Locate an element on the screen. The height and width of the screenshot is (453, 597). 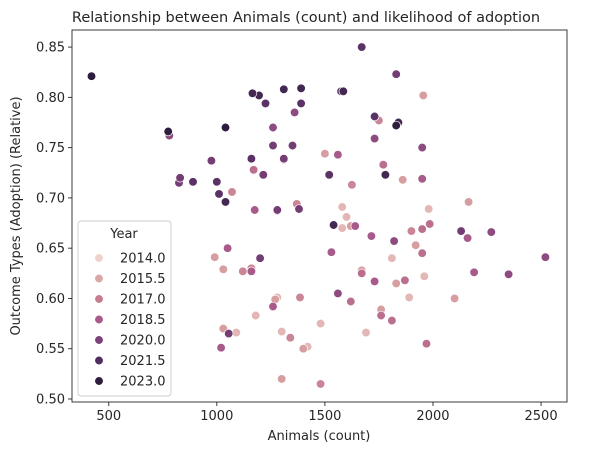
legend-label: 2015.5 is located at coordinates (143, 279).